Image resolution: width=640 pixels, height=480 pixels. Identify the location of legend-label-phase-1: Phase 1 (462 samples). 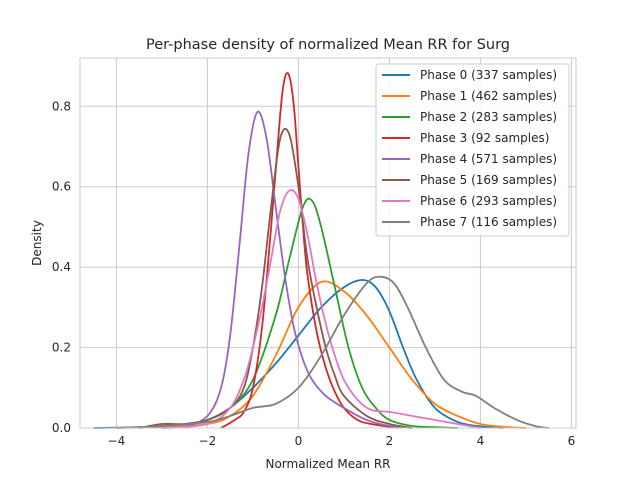
(488, 96).